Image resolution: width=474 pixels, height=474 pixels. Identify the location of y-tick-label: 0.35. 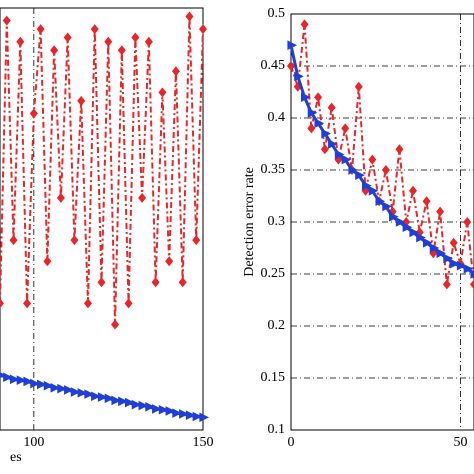
(273, 169).